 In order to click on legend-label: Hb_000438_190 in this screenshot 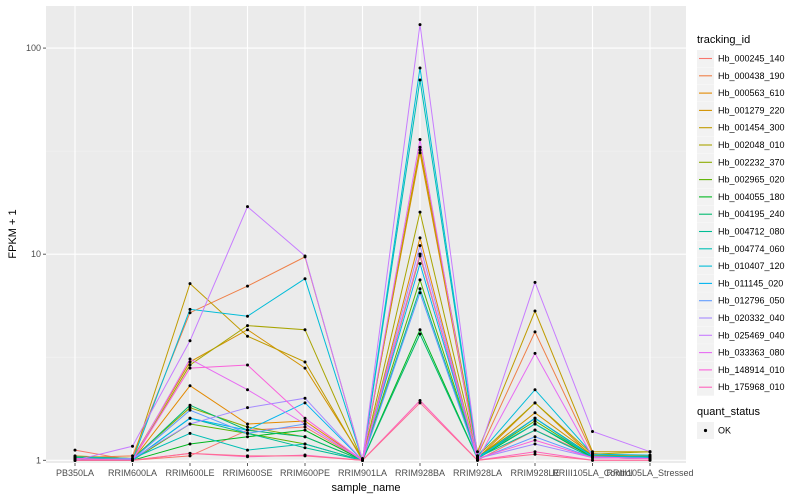, I will do `click(751, 76)`.